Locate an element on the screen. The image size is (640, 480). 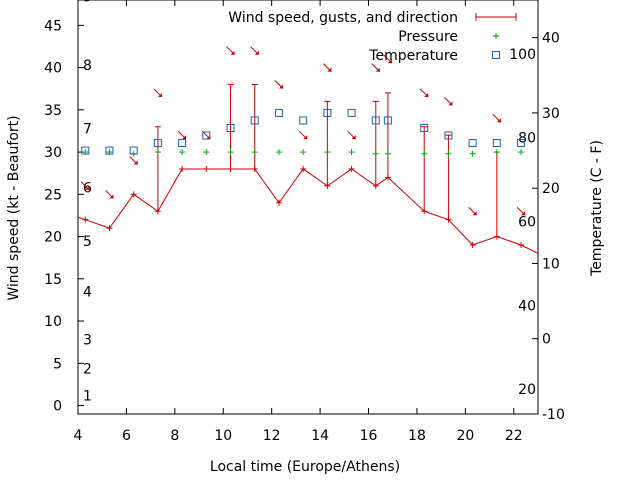
y-tick-label: 40 is located at coordinates (53, 69).